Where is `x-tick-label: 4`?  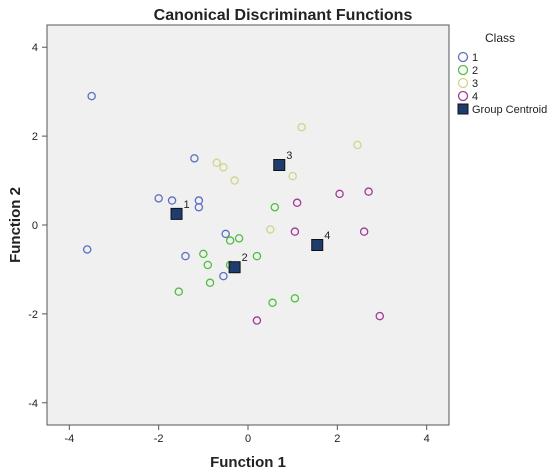
x-tick-label: 4 is located at coordinates (427, 439).